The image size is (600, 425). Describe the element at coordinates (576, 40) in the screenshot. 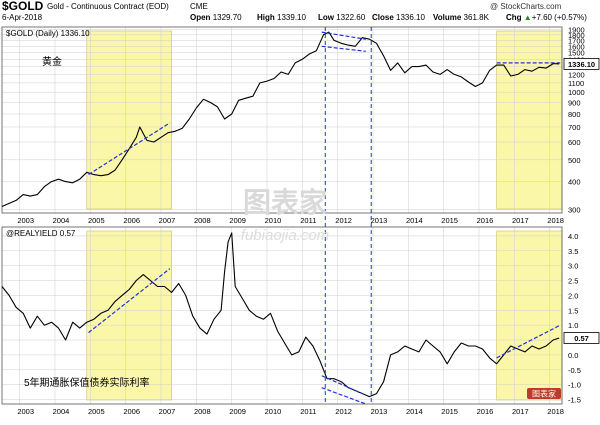

I see `y-tick-label: 1700` at that location.